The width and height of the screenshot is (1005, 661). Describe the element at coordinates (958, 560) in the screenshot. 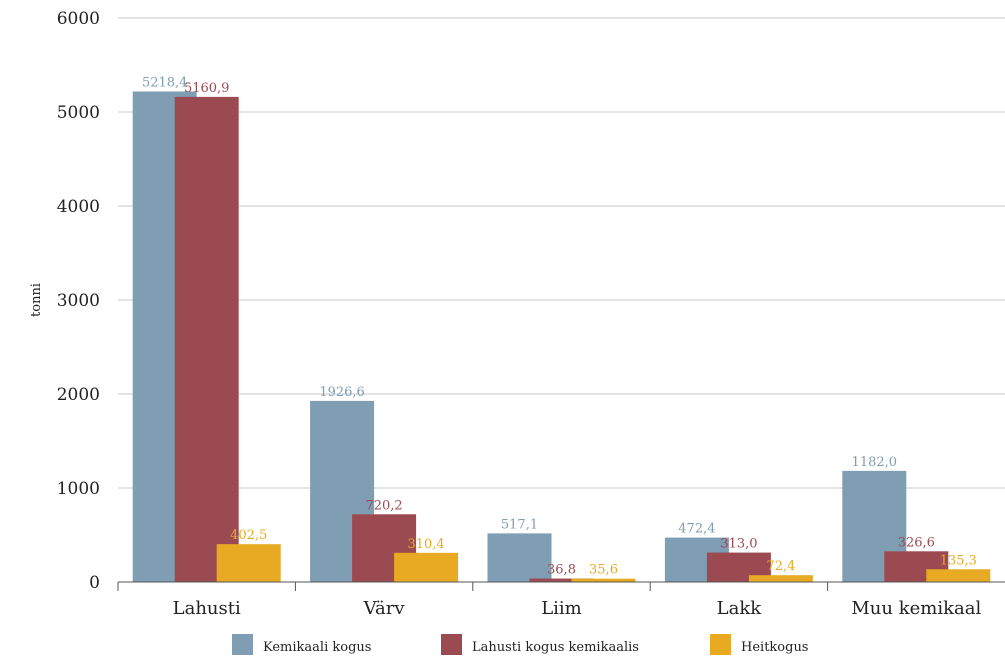

I see `data-label: 135,3` at that location.